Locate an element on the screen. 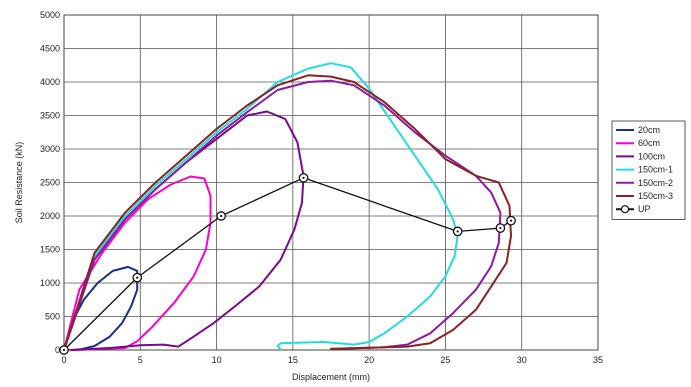  series-60cm is located at coordinates (137, 263).